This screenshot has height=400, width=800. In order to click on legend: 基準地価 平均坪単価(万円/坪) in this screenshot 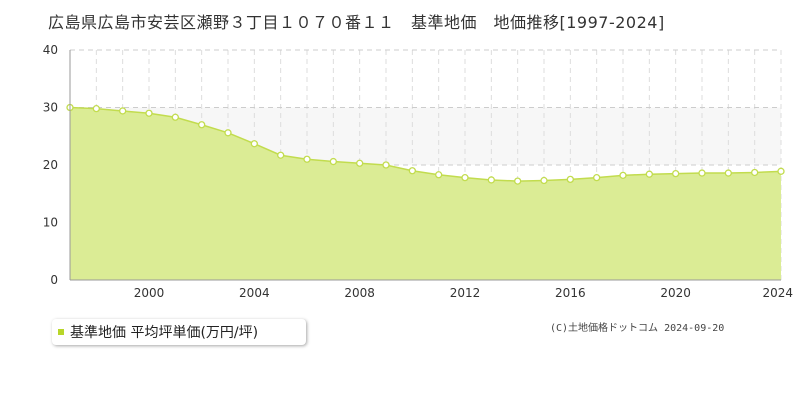, I will do `click(179, 332)`.